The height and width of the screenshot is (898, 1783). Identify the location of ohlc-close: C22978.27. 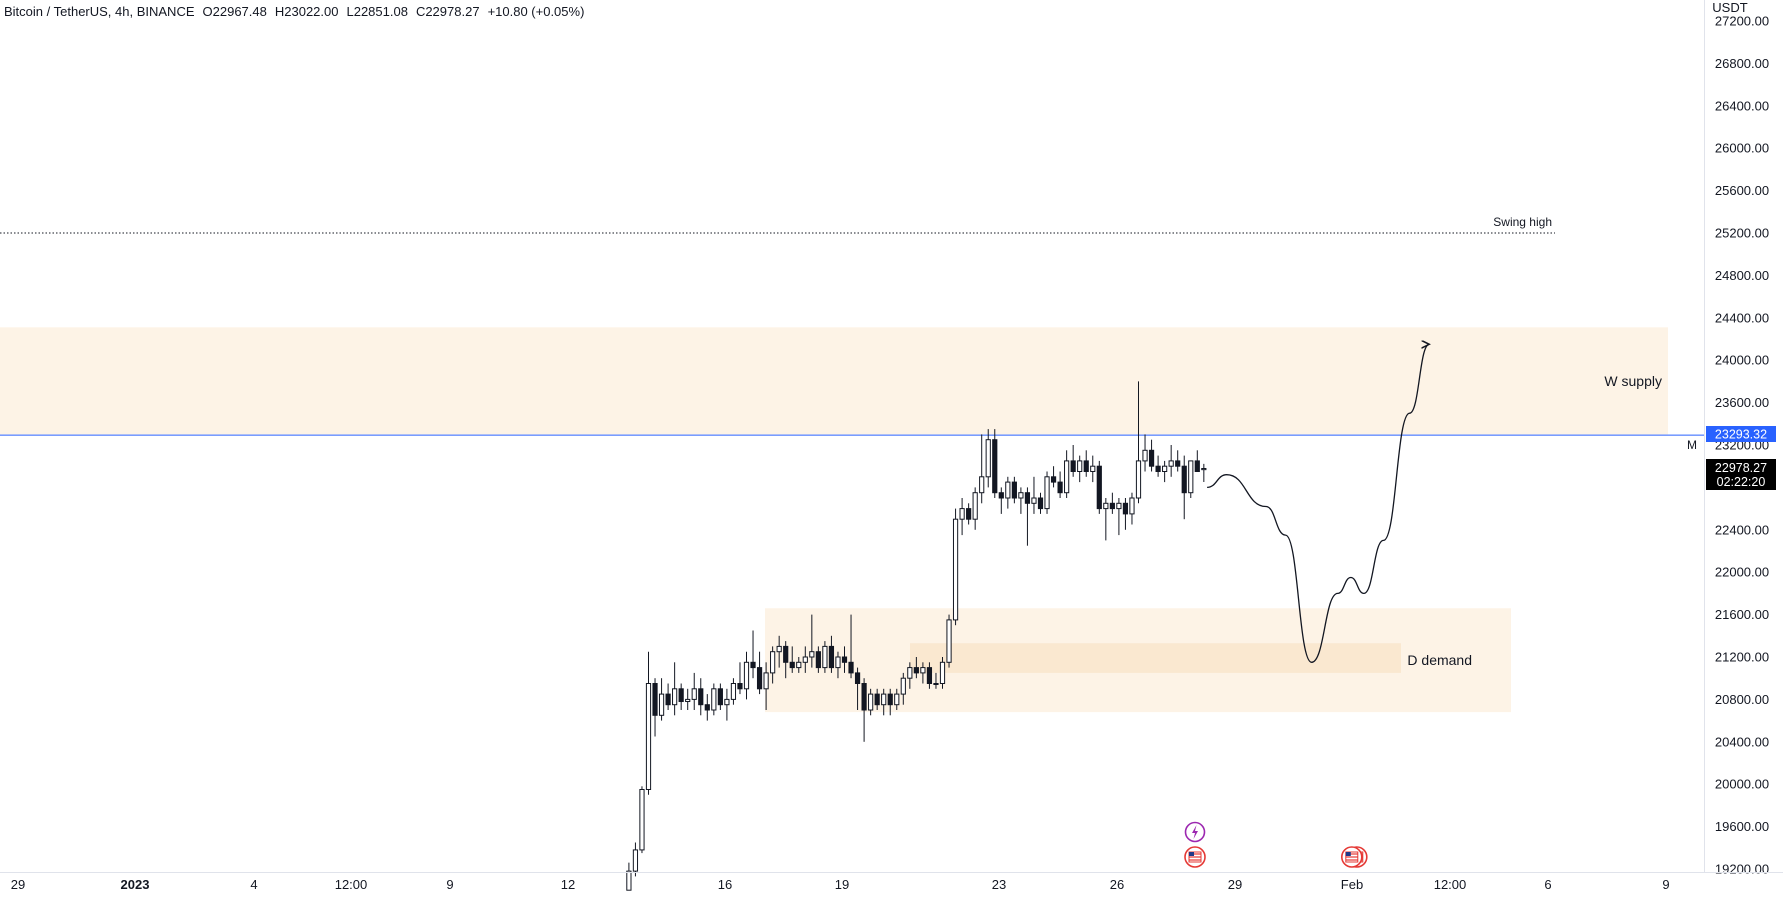
(447, 11).